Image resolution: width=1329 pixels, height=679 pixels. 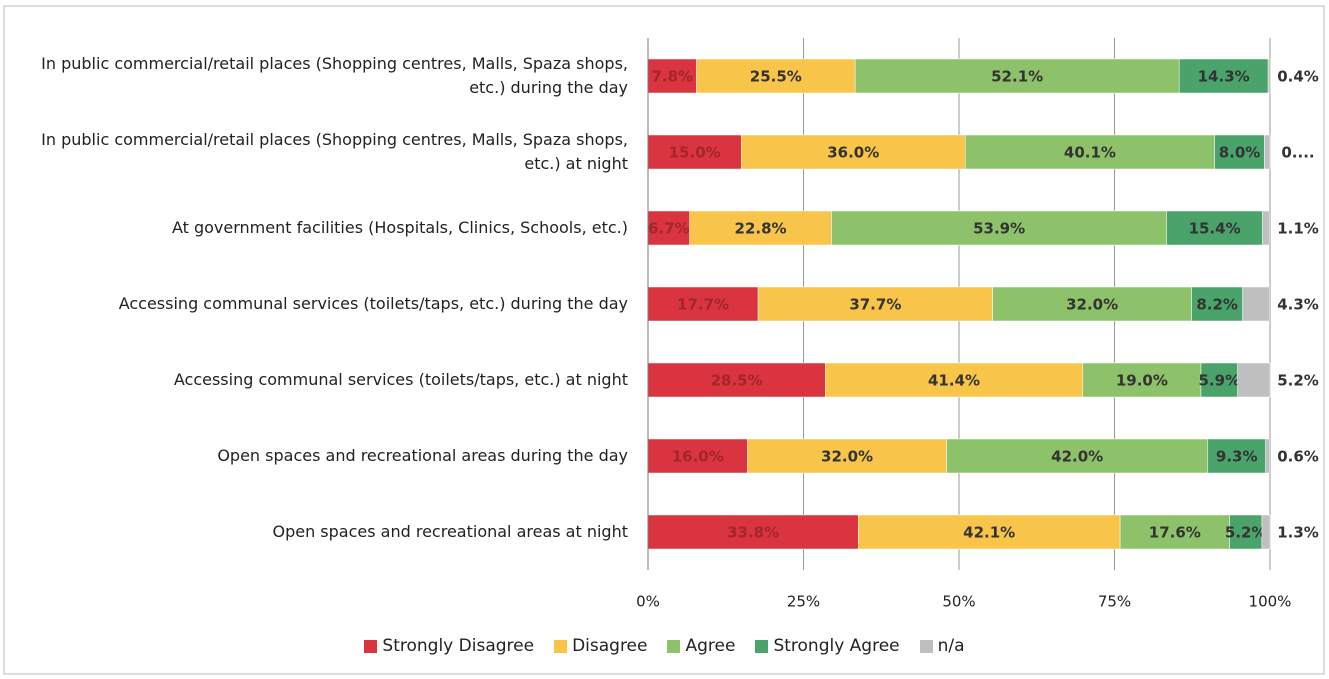 I want to click on data-label: 41.4%, so click(x=954, y=381).